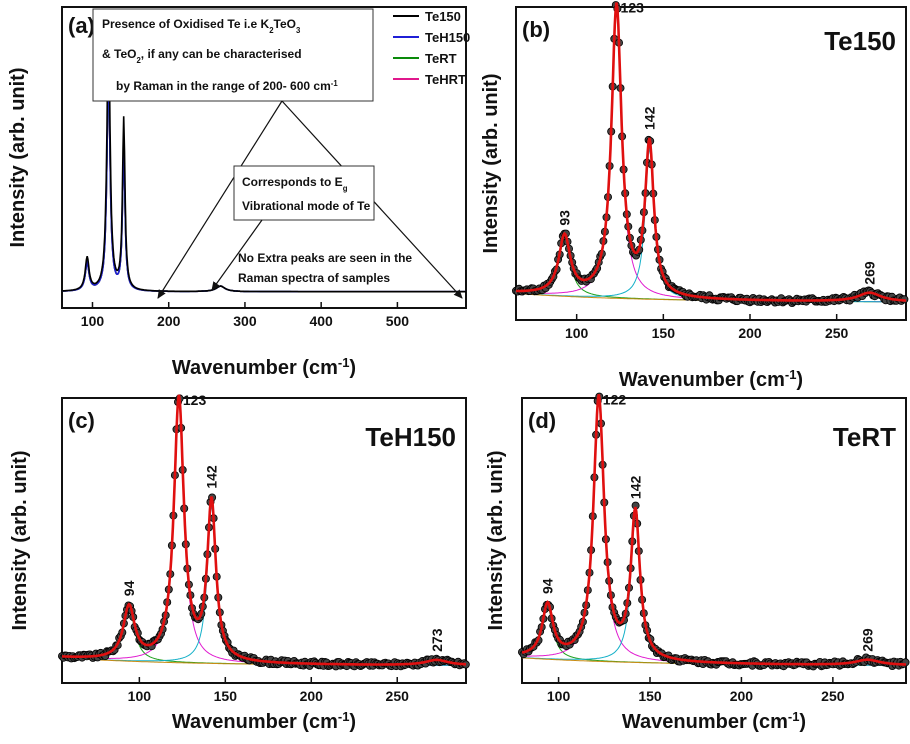 The height and width of the screenshot is (744, 910). I want to click on sample-name: TeRT, so click(864, 437).